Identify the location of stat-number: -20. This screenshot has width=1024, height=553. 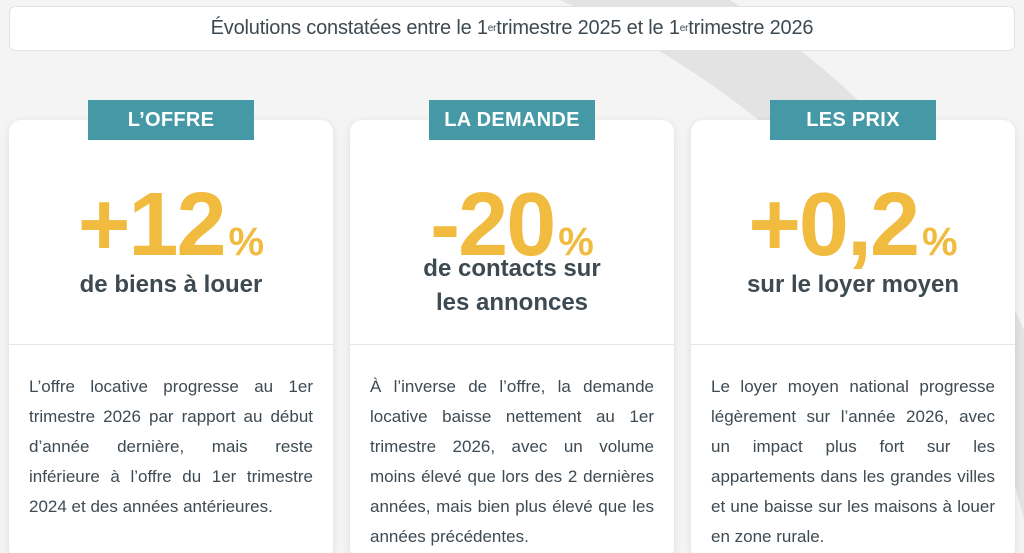
(493, 225).